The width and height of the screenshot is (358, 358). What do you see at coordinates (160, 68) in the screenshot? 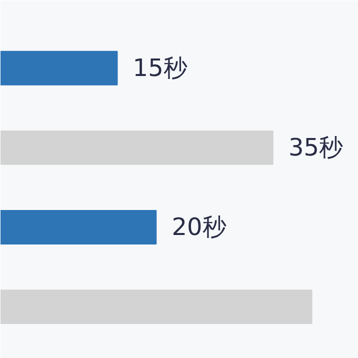
I see `data-label: 15秒` at bounding box center [160, 68].